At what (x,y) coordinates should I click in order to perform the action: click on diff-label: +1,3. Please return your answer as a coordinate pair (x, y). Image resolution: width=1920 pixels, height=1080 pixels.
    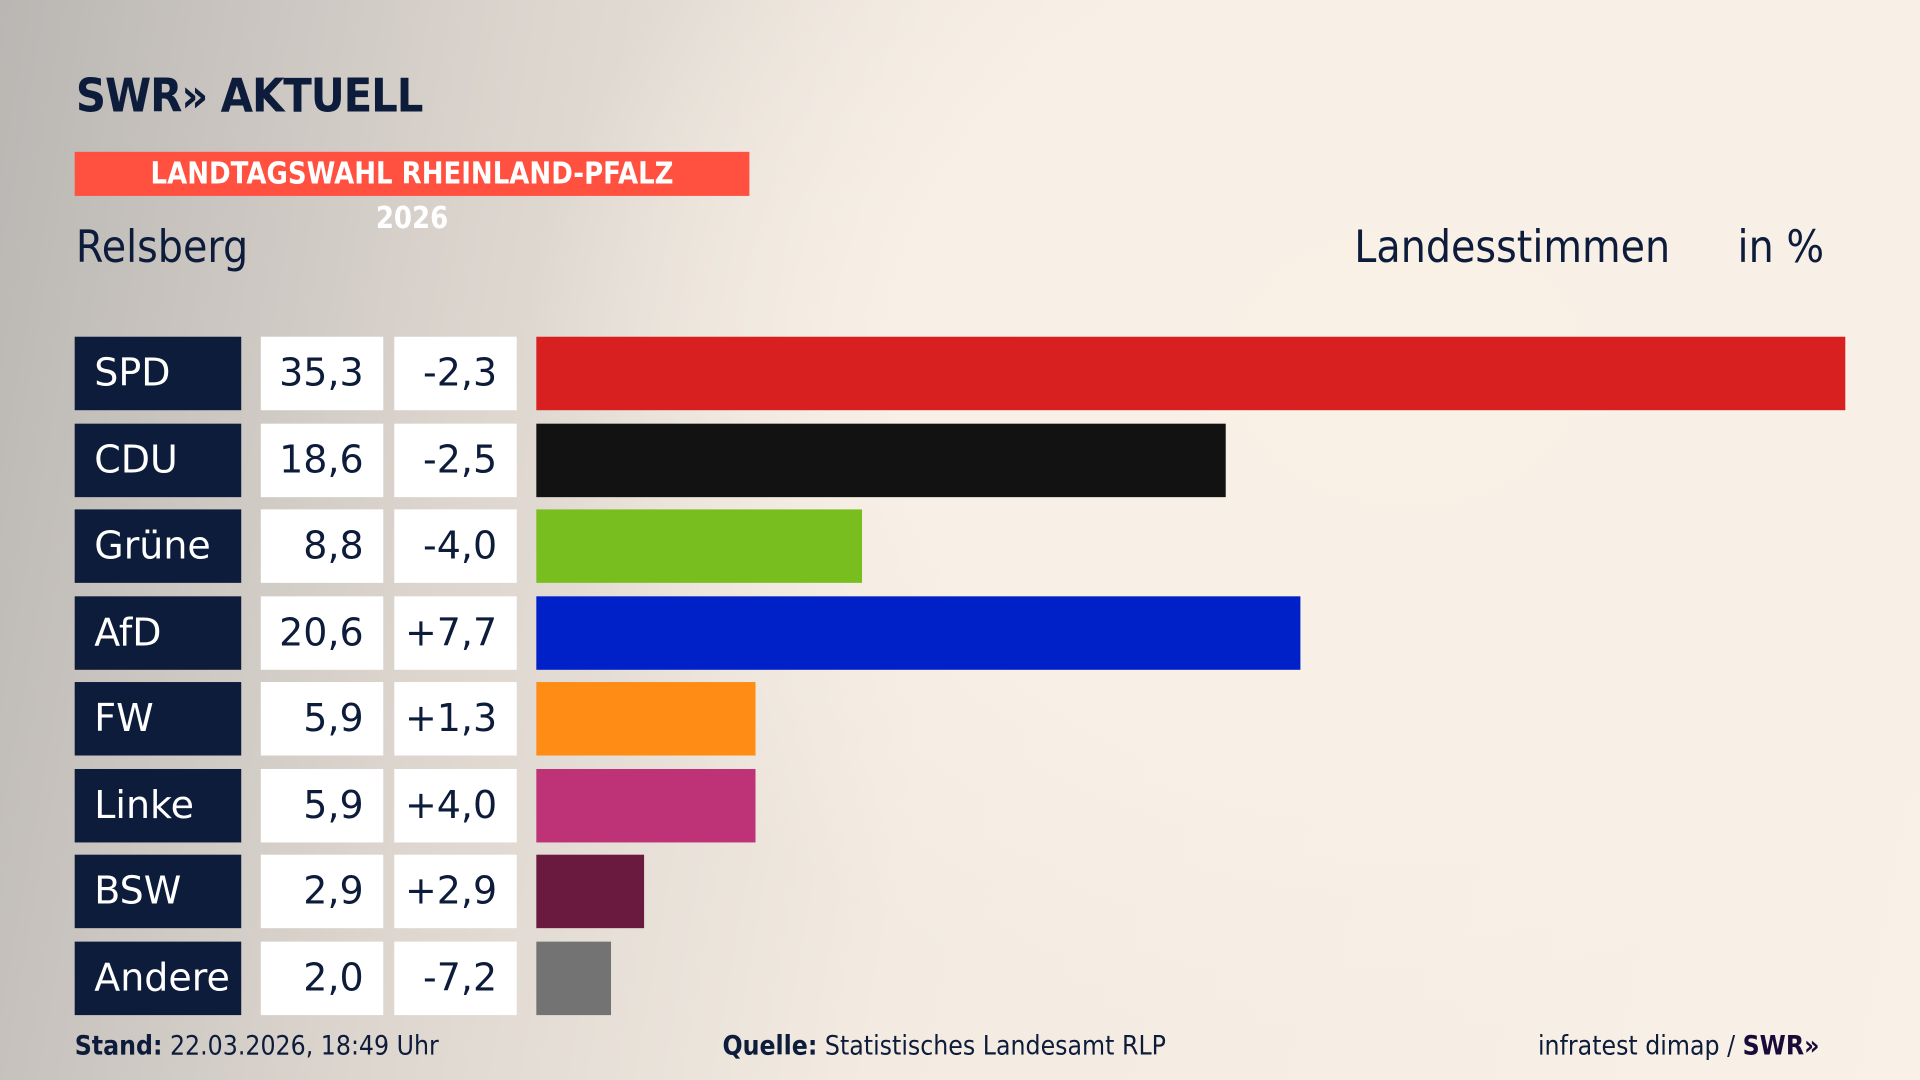
    Looking at the image, I should click on (455, 719).